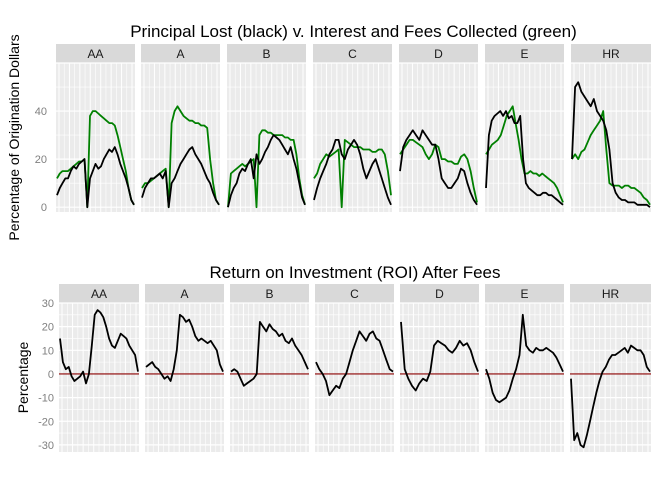  I want to click on y-tick-label: -10, so click(46, 399).